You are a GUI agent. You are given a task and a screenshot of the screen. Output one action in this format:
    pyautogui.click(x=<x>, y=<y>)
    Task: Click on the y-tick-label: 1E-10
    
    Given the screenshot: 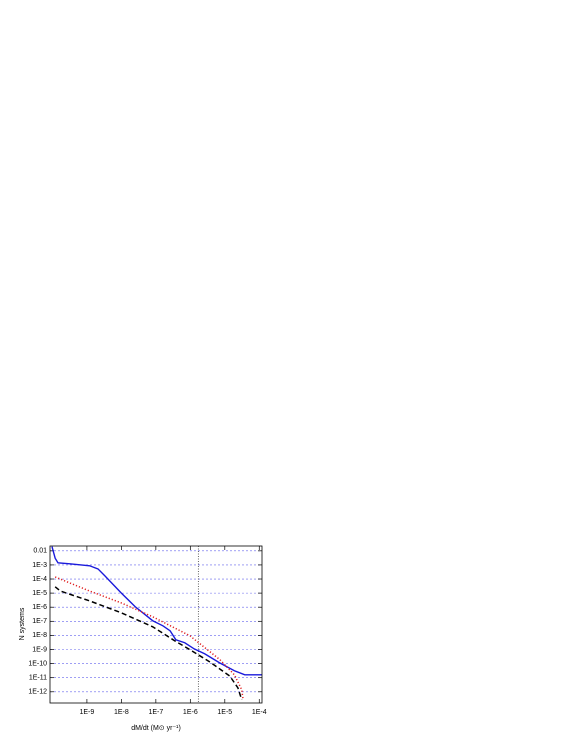 What is the action you would take?
    pyautogui.click(x=37, y=663)
    